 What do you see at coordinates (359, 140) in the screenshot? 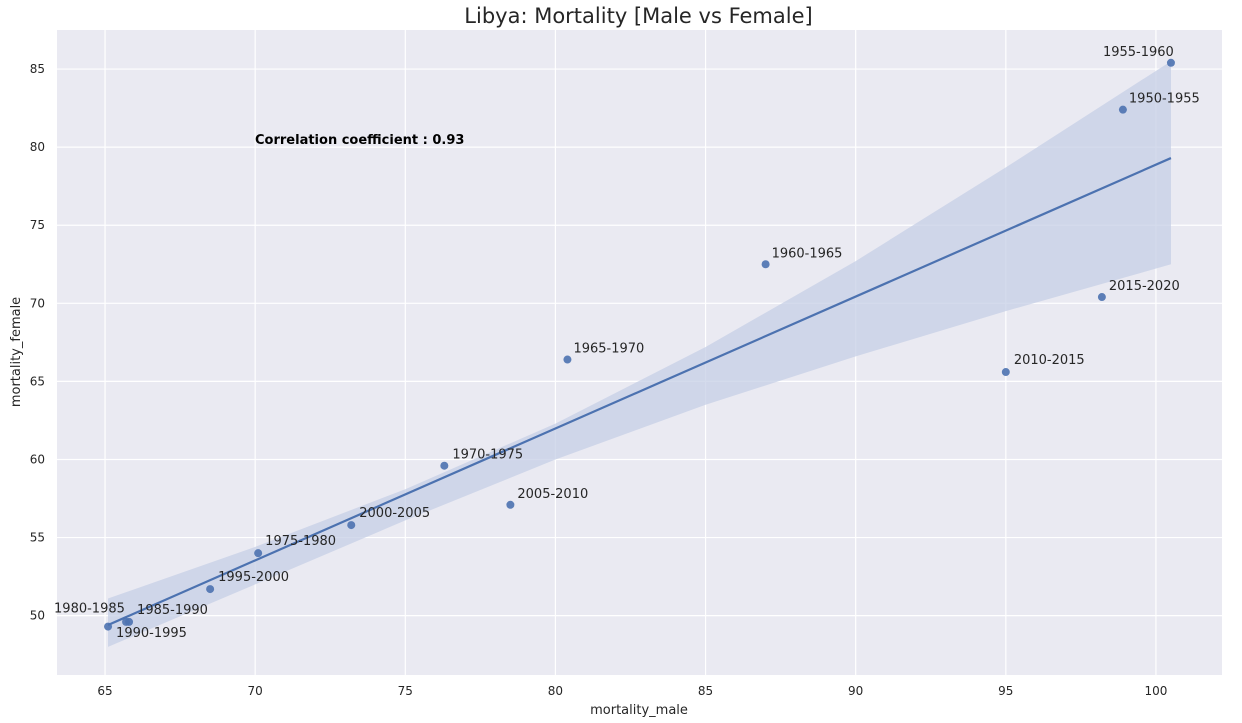
I see `correlation-annotation: Correlation coefficient : 0.93` at bounding box center [359, 140].